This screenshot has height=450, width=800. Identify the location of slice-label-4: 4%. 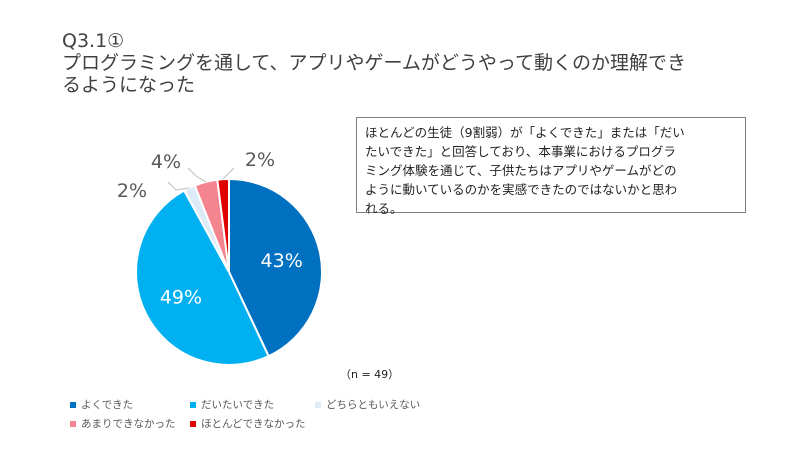
(166, 162).